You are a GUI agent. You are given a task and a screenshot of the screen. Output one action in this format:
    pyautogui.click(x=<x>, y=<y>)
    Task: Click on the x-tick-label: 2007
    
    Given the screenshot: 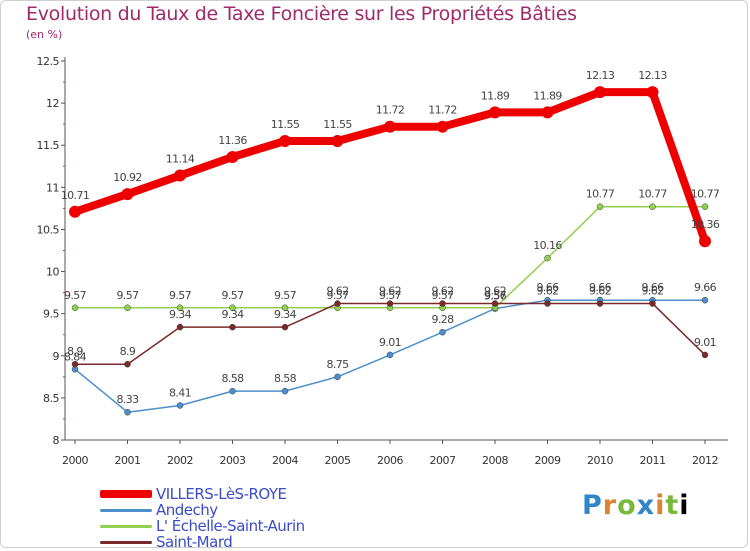 What is the action you would take?
    pyautogui.click(x=443, y=460)
    